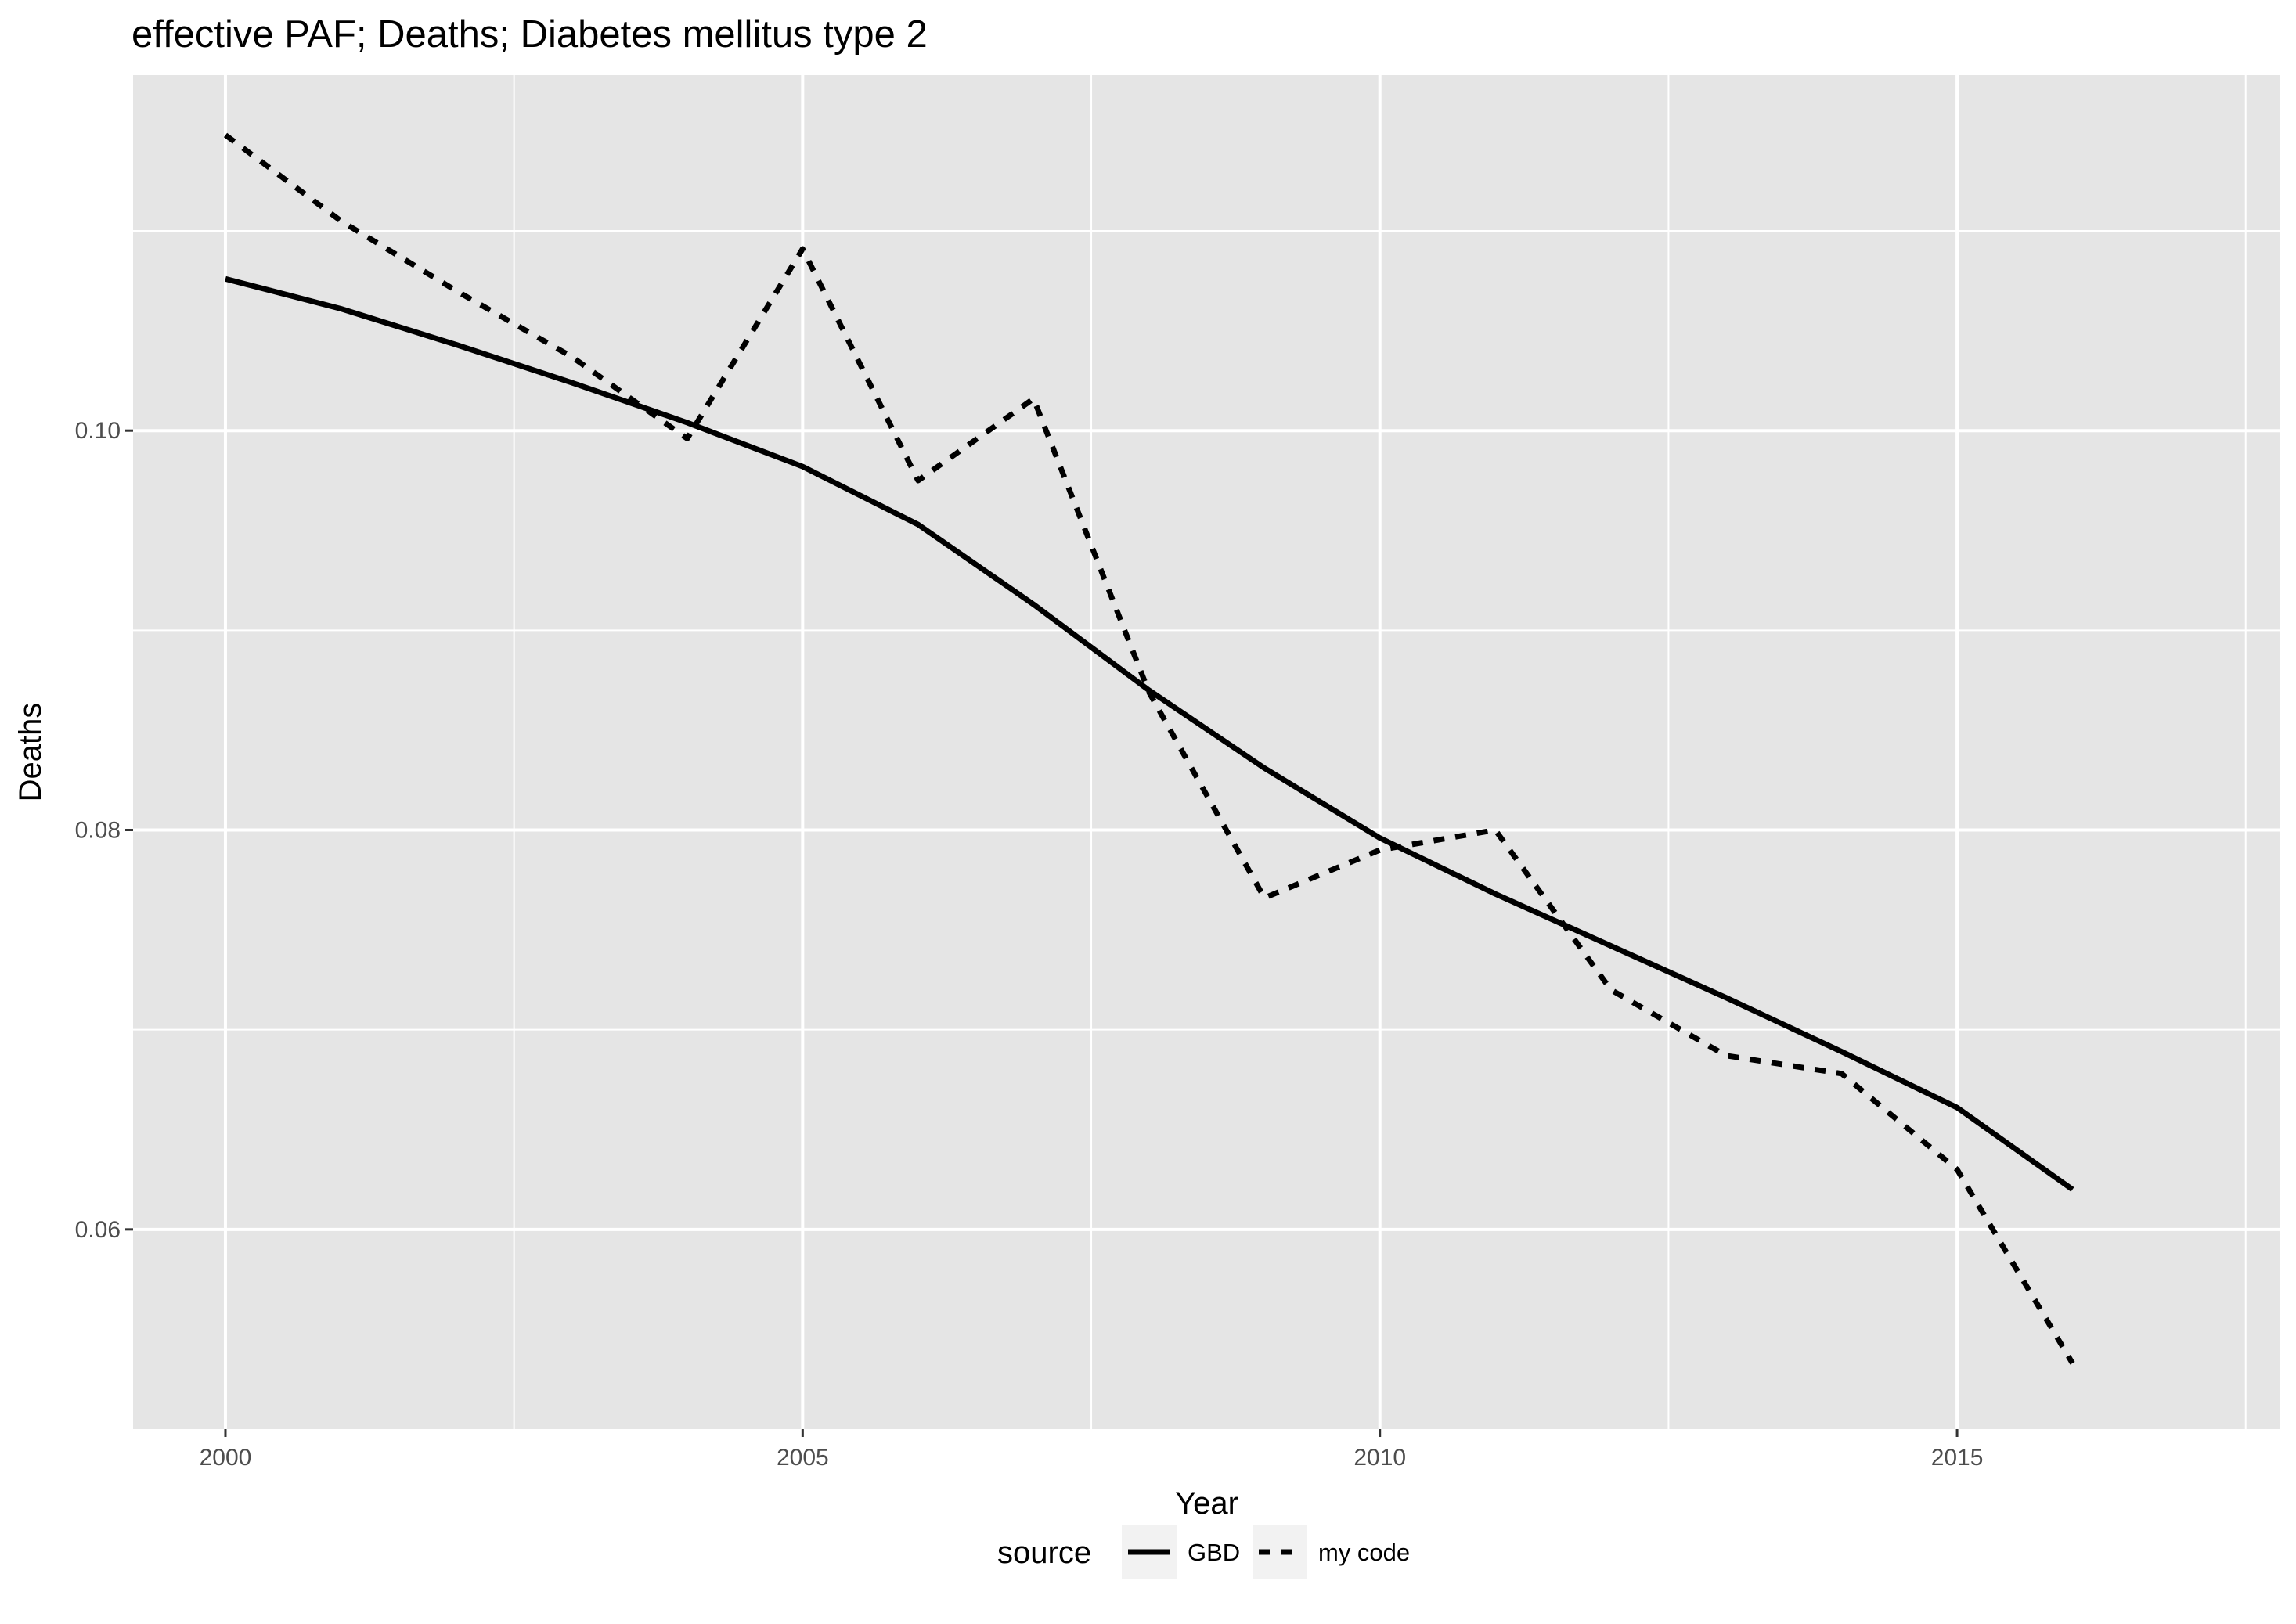 This screenshot has height=1624, width=2296. I want to click on y-tick-label: 0.10, so click(98, 431).